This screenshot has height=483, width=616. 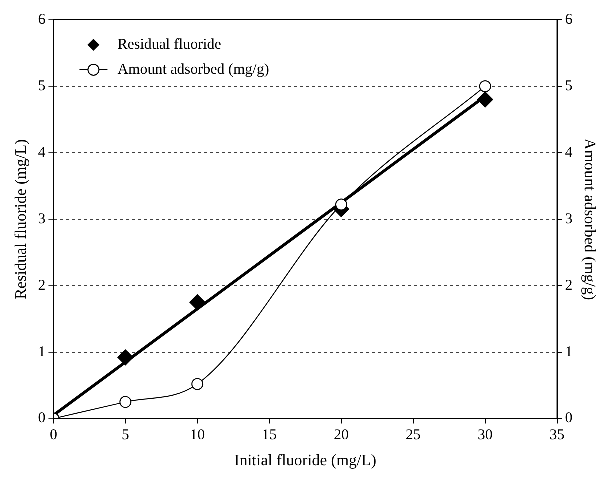 I want to click on y-tick-label: 6, so click(x=42, y=20).